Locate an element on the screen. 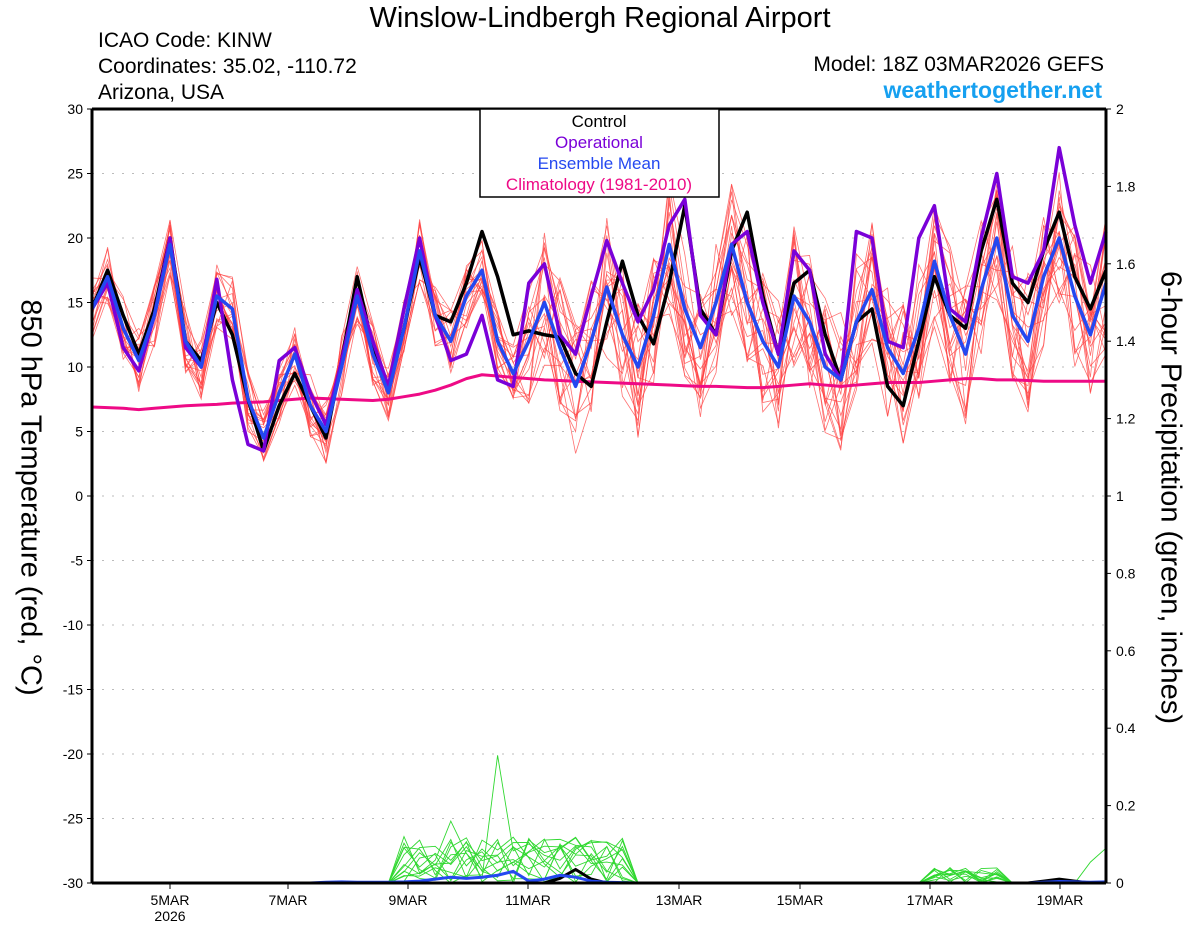 The image size is (1200, 927). y-tick-label: -10 is located at coordinates (73, 625).